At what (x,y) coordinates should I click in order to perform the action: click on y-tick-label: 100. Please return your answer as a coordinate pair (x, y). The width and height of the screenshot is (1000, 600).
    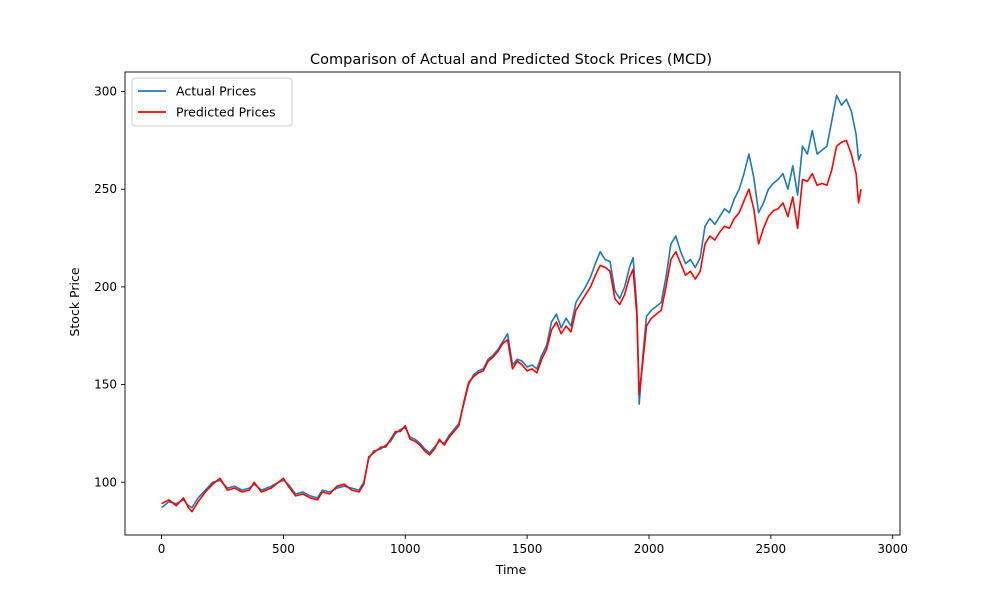
    Looking at the image, I should click on (105, 482).